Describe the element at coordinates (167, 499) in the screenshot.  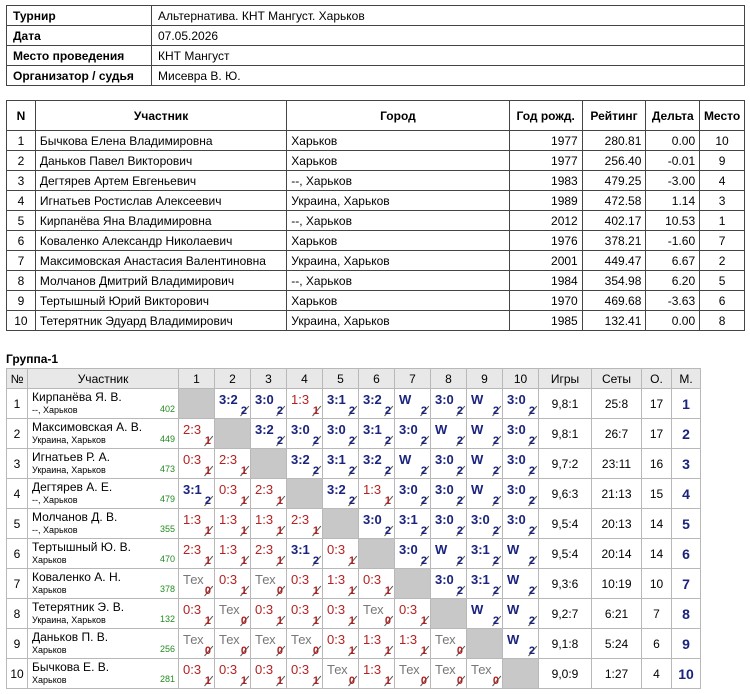
I see `player-rating: 479` at that location.